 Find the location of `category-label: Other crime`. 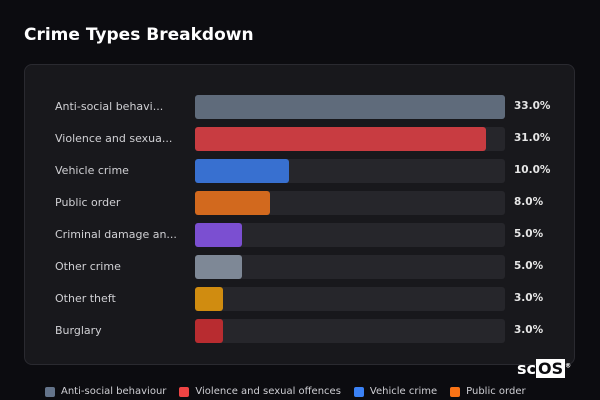

category-label: Other crime is located at coordinates (88, 266).